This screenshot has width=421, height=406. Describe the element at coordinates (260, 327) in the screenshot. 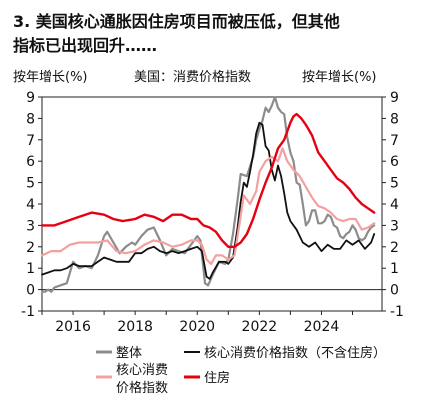

I see `x-tick-label: 2022` at that location.